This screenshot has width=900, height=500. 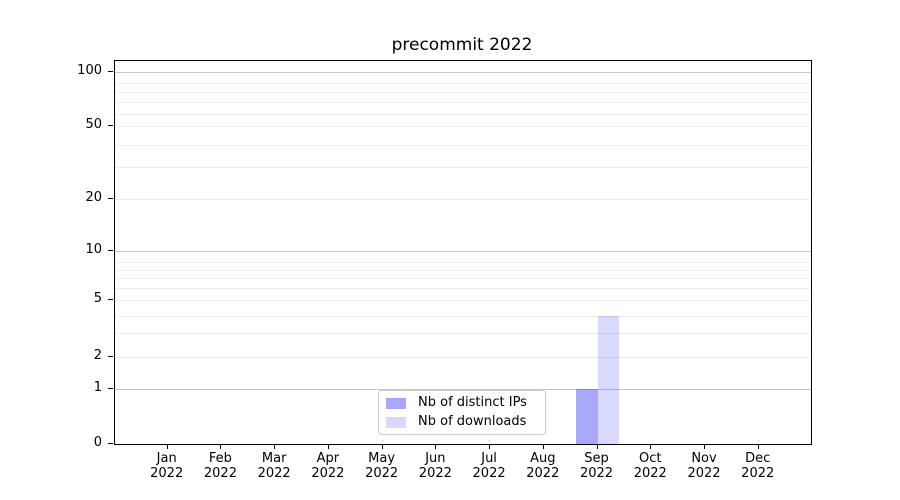 I want to click on x-tick-sep, so click(x=597, y=446).